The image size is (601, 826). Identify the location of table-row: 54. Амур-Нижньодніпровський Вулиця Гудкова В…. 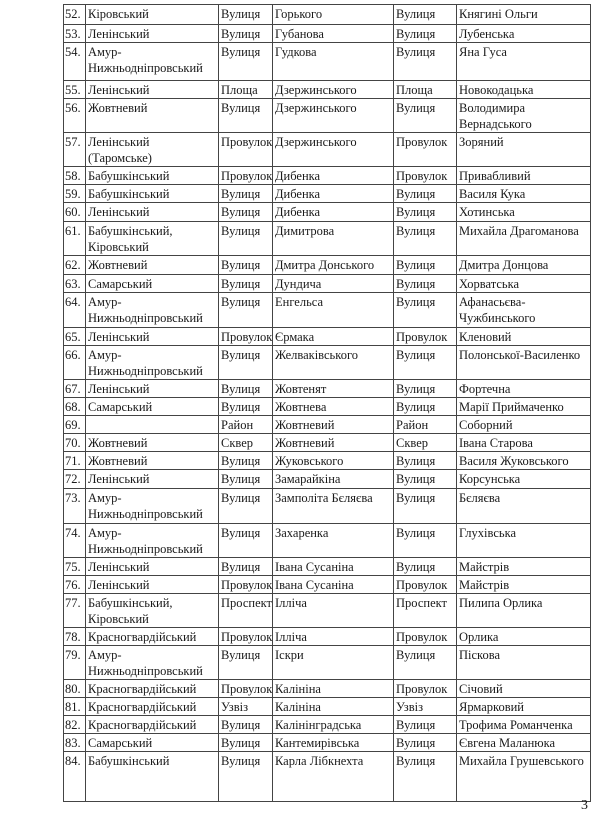
(327, 61).